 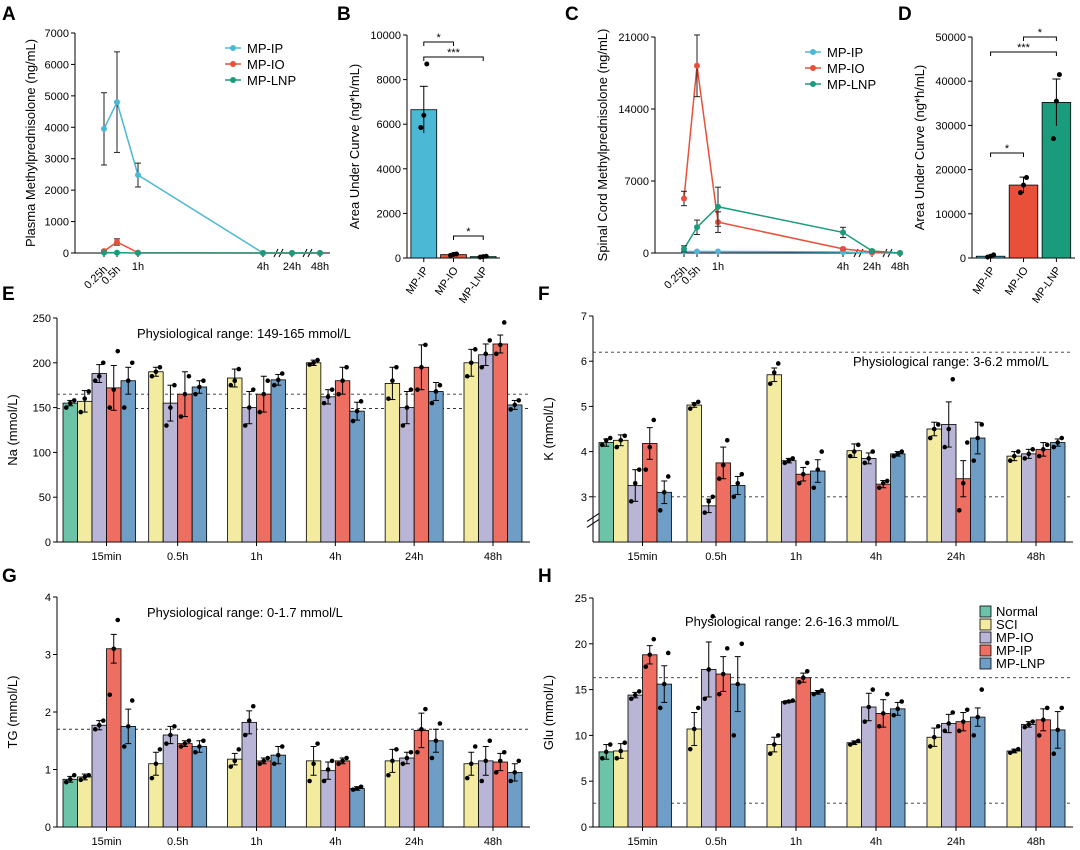 What do you see at coordinates (985, 663) in the screenshot?
I see `legend-swatch-MP-LNP` at bounding box center [985, 663].